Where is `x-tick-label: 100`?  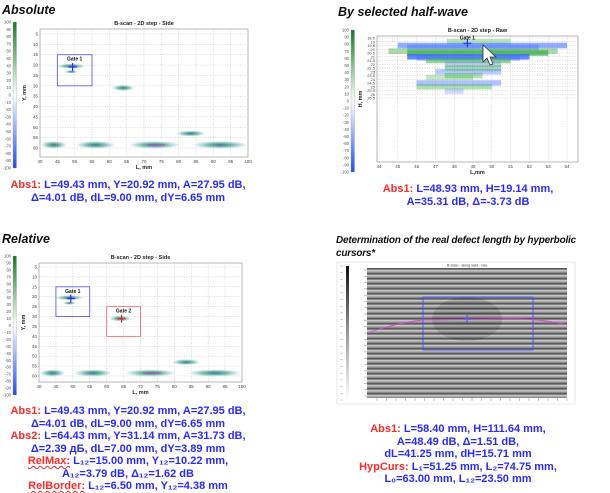
x-tick-label: 100 is located at coordinates (248, 161).